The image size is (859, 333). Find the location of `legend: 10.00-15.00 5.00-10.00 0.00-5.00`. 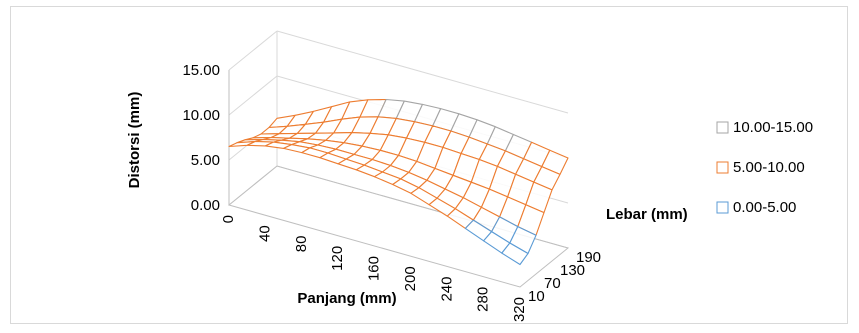

legend: 10.00-15.00 5.00-10.00 0.00-5.00 is located at coordinates (764, 167).